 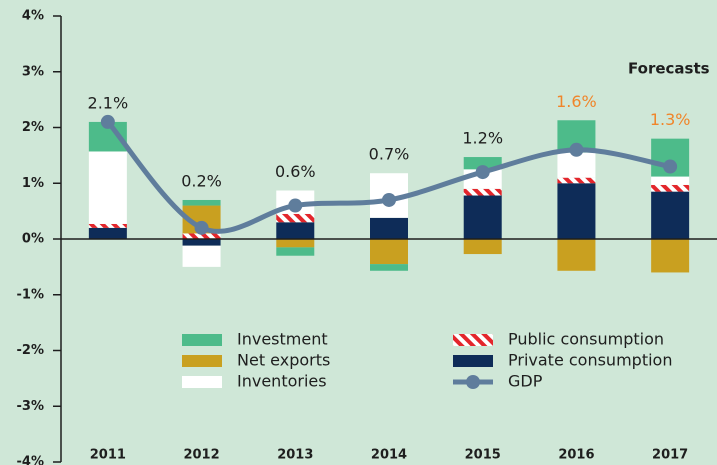 I want to click on x-tick-label: 2014, so click(x=389, y=455).